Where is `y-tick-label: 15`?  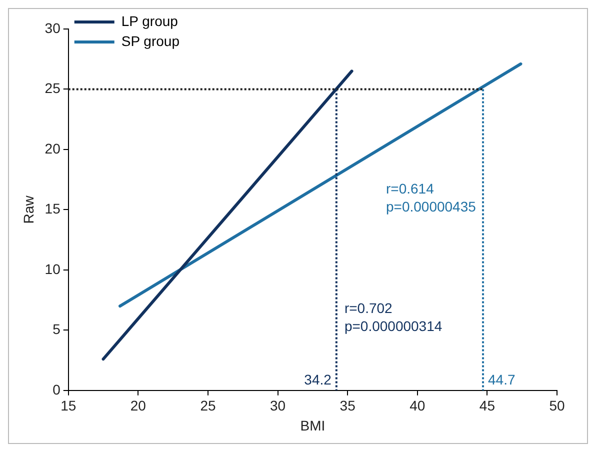
y-tick-label: 15 is located at coordinates (52, 208).